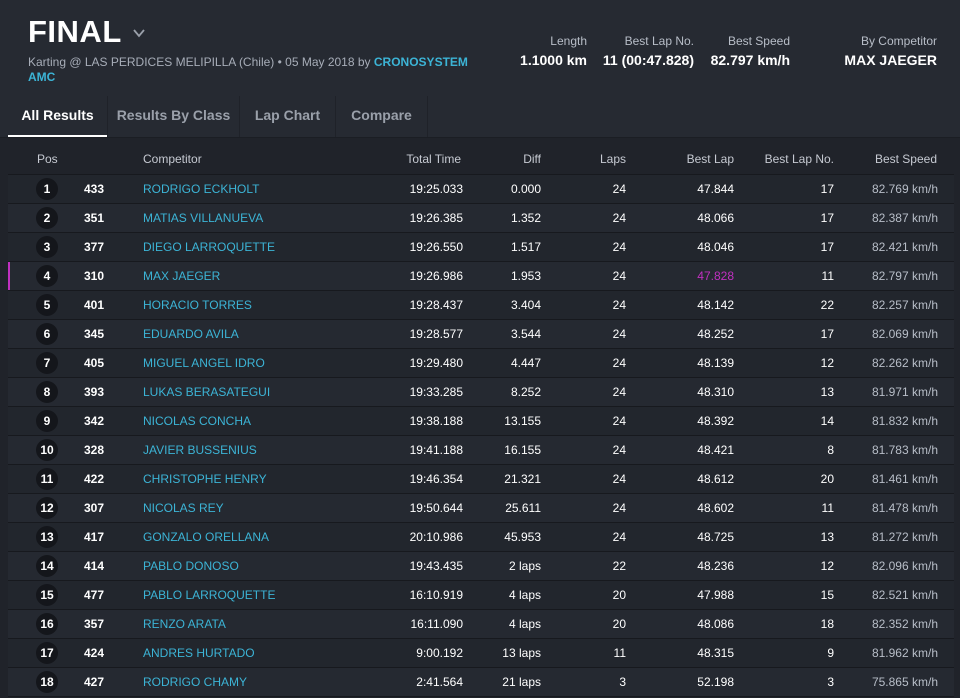  What do you see at coordinates (715, 189) in the screenshot?
I see `best-lap: 47.844` at bounding box center [715, 189].